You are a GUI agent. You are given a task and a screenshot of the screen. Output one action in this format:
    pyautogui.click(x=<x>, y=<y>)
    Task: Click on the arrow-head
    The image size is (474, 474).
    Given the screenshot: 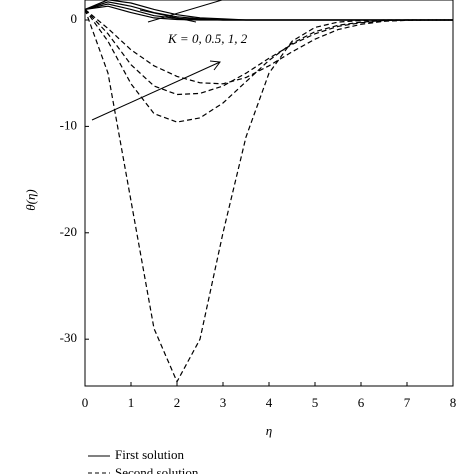 What is the action you would take?
    pyautogui.click(x=215, y=65)
    